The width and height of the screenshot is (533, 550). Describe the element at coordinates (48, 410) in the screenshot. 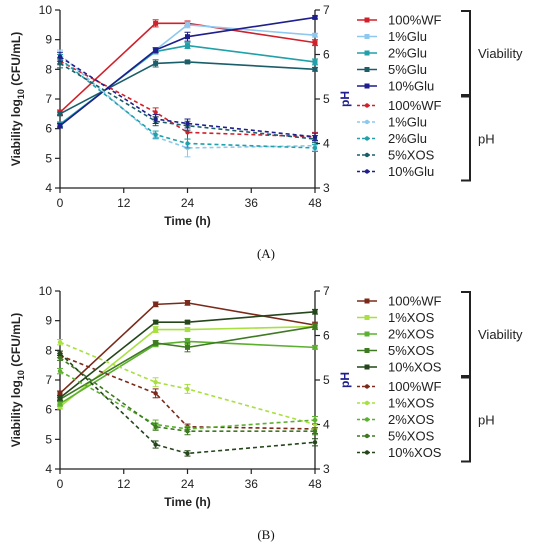

I see `y-tick-label: 6` at that location.